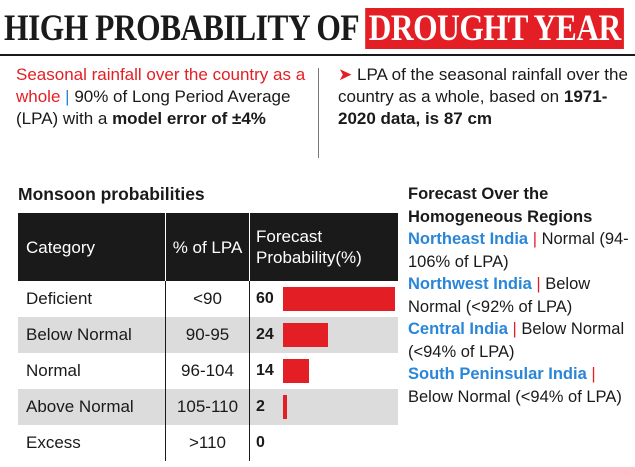  I want to click on probability-cell: 14, so click(324, 371).